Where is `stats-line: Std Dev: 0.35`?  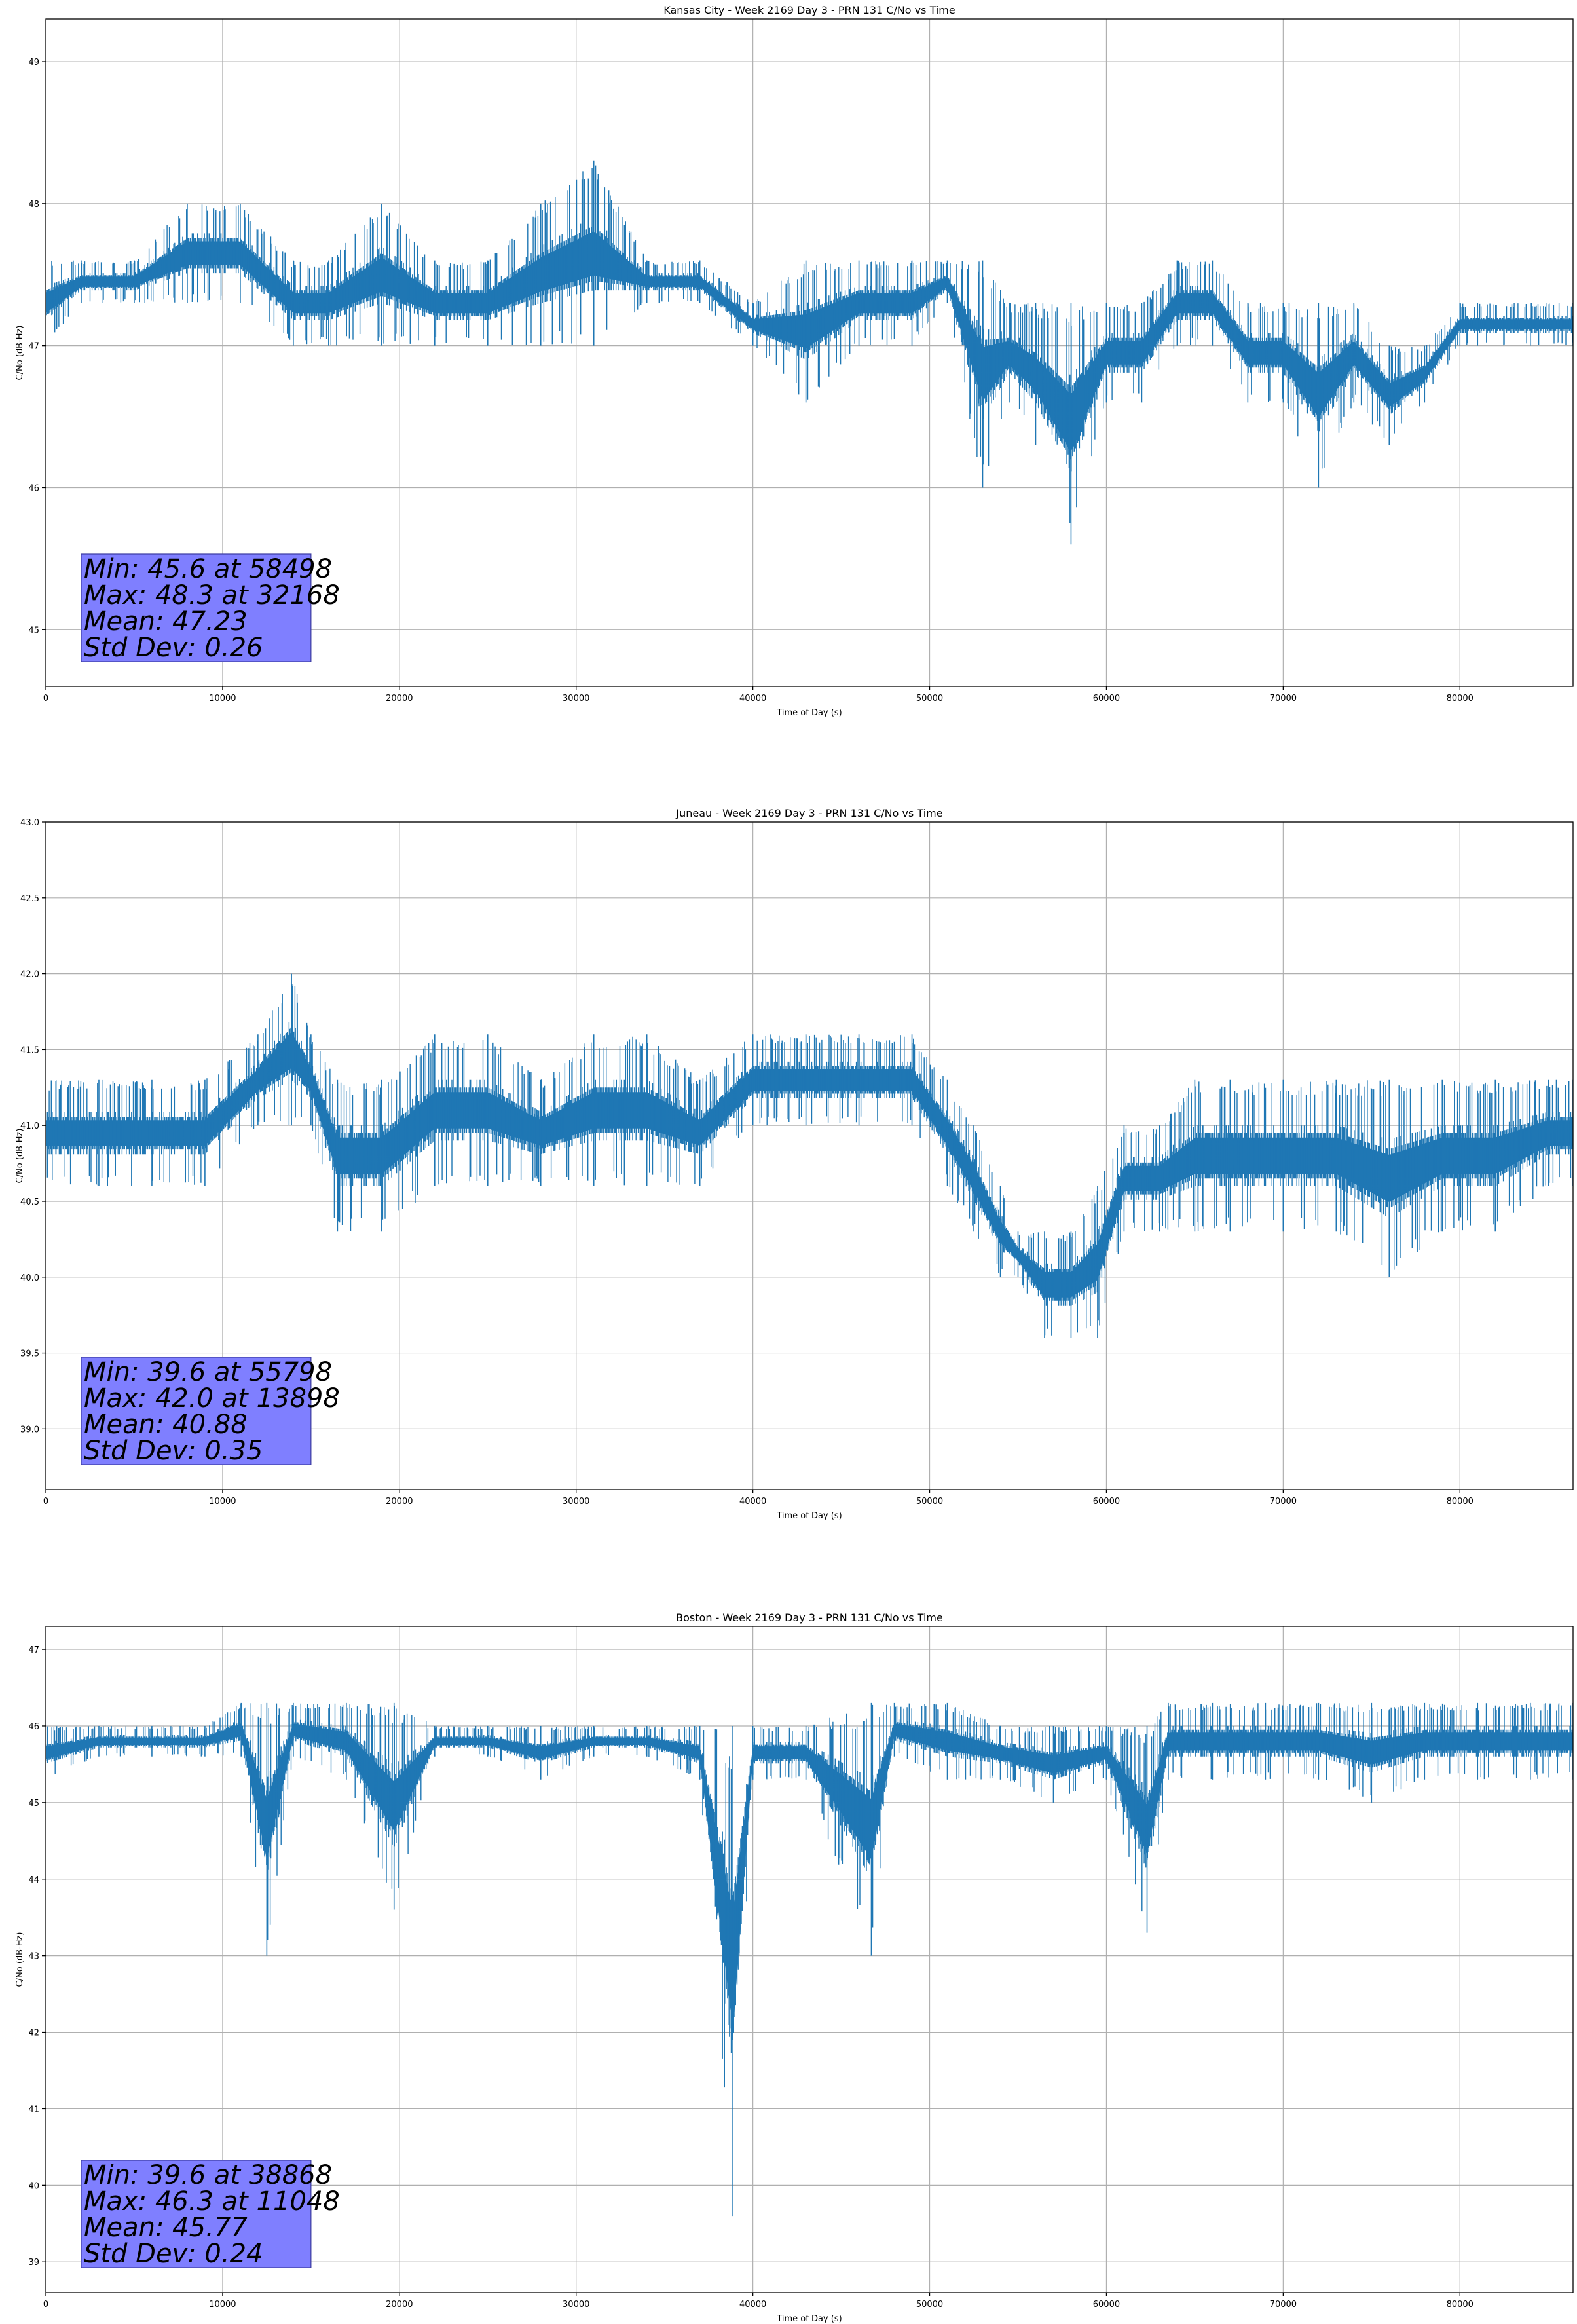 stats-line: Std Dev: 0.35 is located at coordinates (173, 1451).